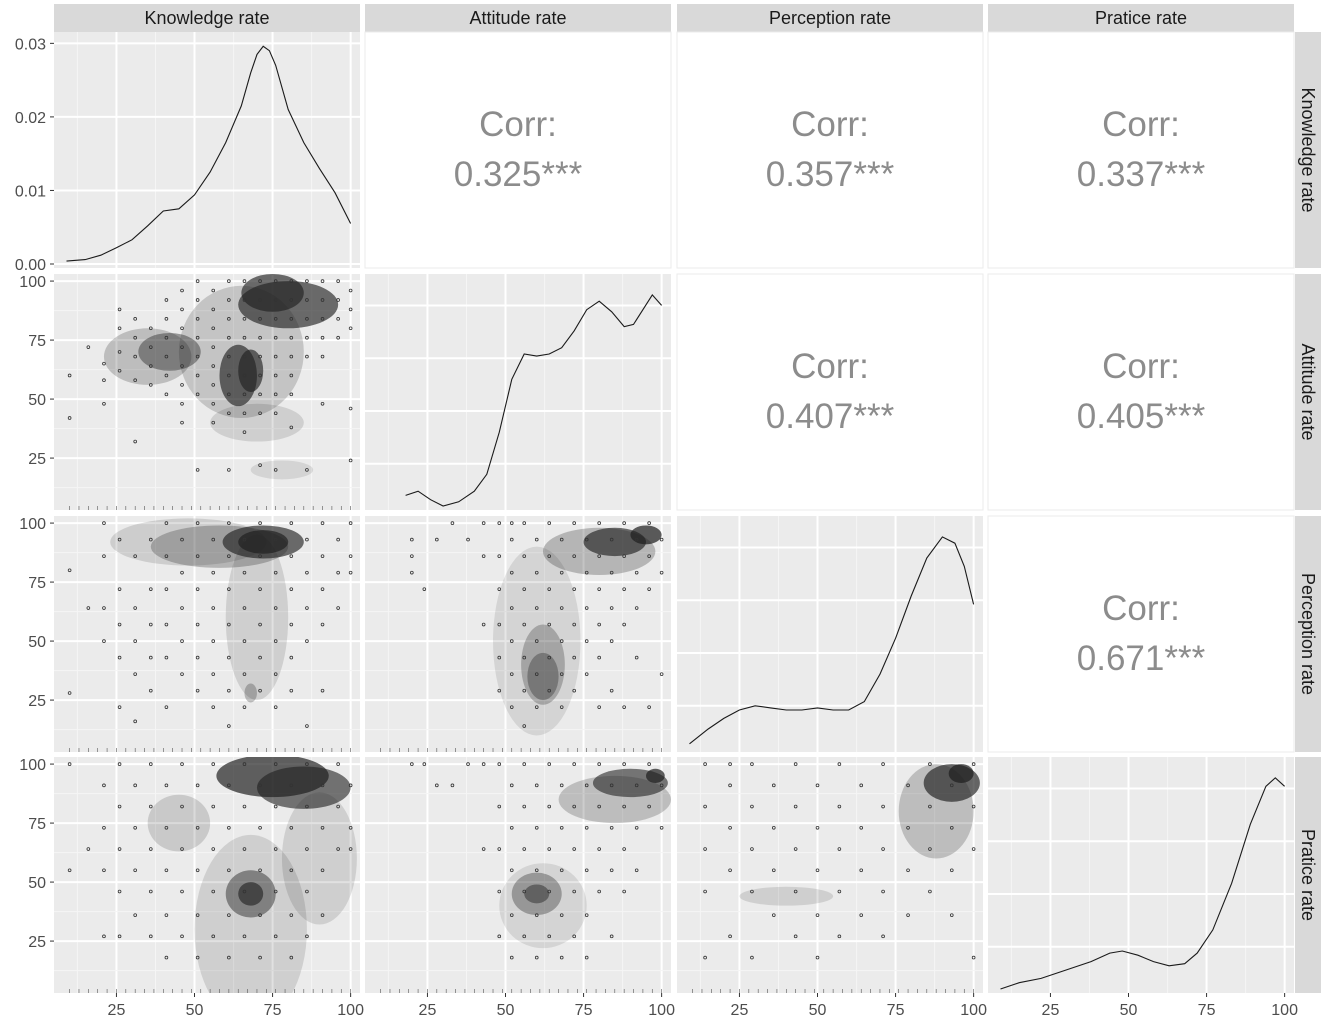  Describe the element at coordinates (221, 377) in the screenshot. I see `density-contours` at that location.